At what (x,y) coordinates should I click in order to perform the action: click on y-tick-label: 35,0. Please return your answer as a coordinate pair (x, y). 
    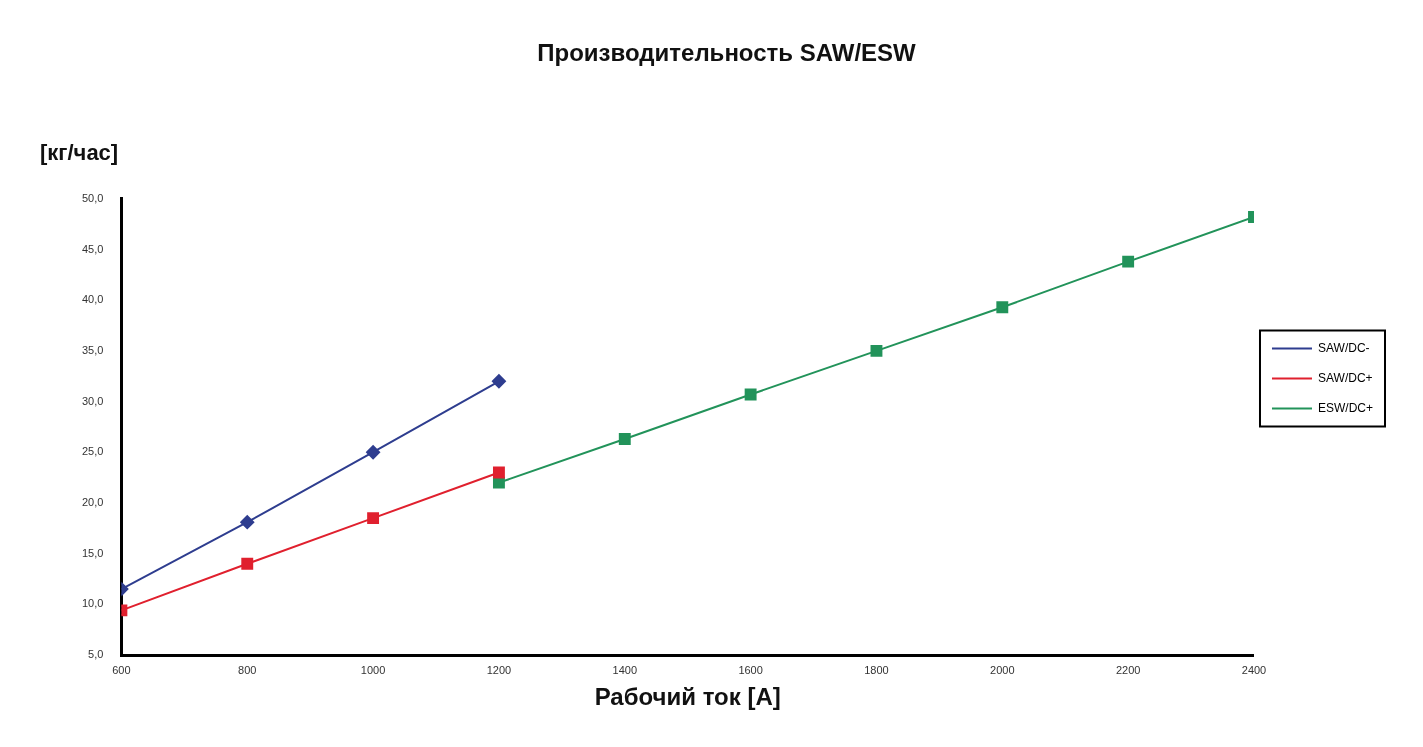
    Looking at the image, I should click on (92, 349).